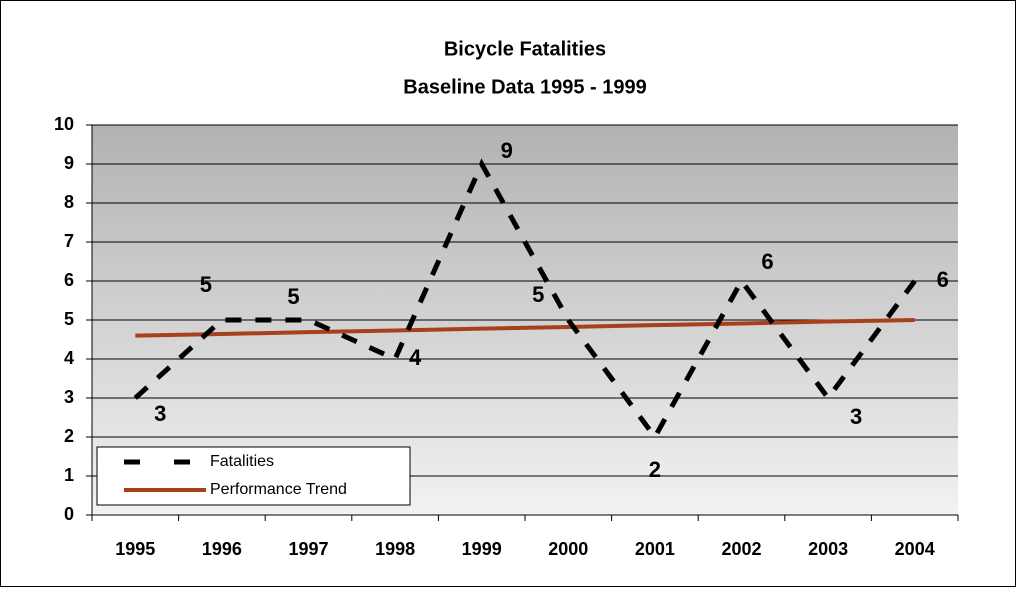 The width and height of the screenshot is (1016, 592). I want to click on series-line, so click(525, 328).